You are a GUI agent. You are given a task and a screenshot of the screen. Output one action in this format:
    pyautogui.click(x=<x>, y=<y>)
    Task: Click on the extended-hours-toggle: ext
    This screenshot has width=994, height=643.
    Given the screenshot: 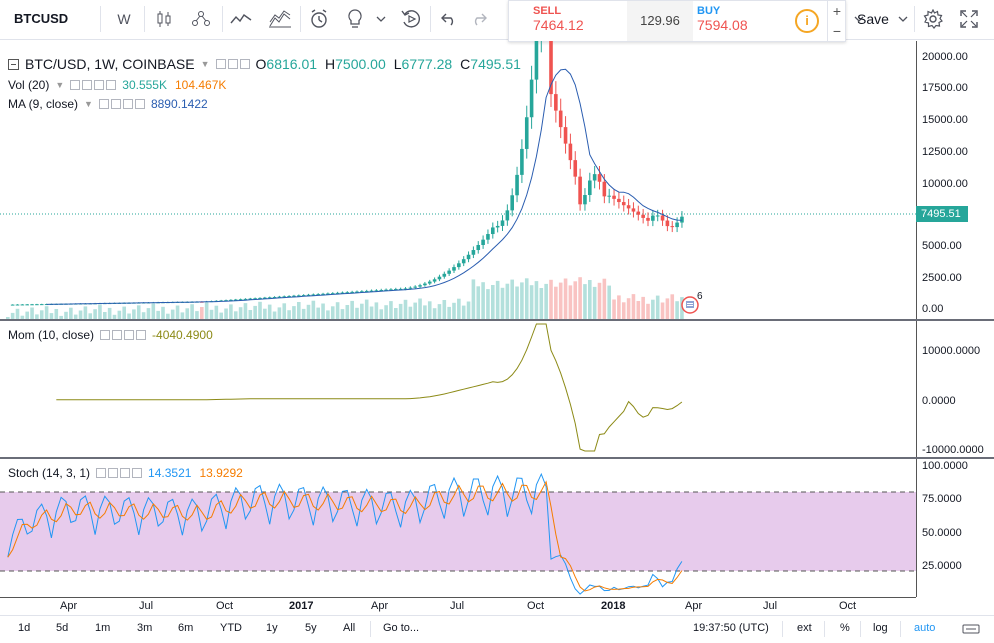 What is the action you would take?
    pyautogui.click(x=804, y=628)
    